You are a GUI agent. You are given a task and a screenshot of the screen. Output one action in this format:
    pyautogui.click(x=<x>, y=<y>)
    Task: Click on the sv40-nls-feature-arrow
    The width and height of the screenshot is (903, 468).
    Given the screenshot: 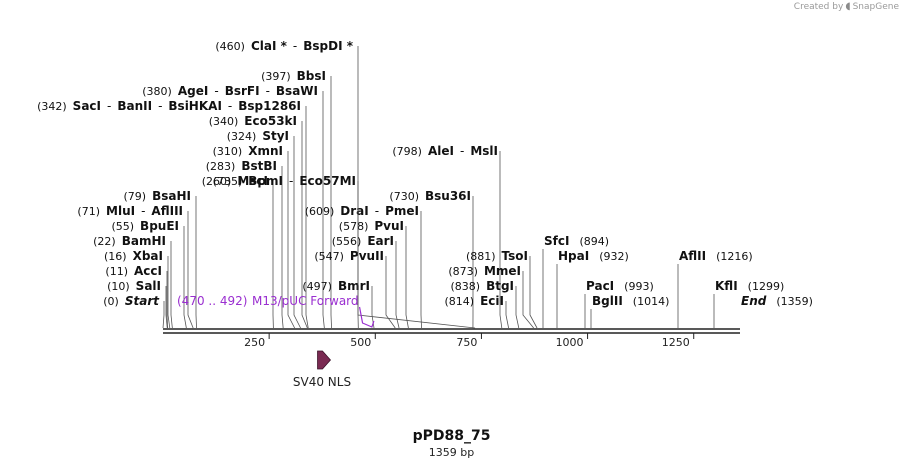 What is the action you would take?
    pyautogui.click(x=324, y=360)
    